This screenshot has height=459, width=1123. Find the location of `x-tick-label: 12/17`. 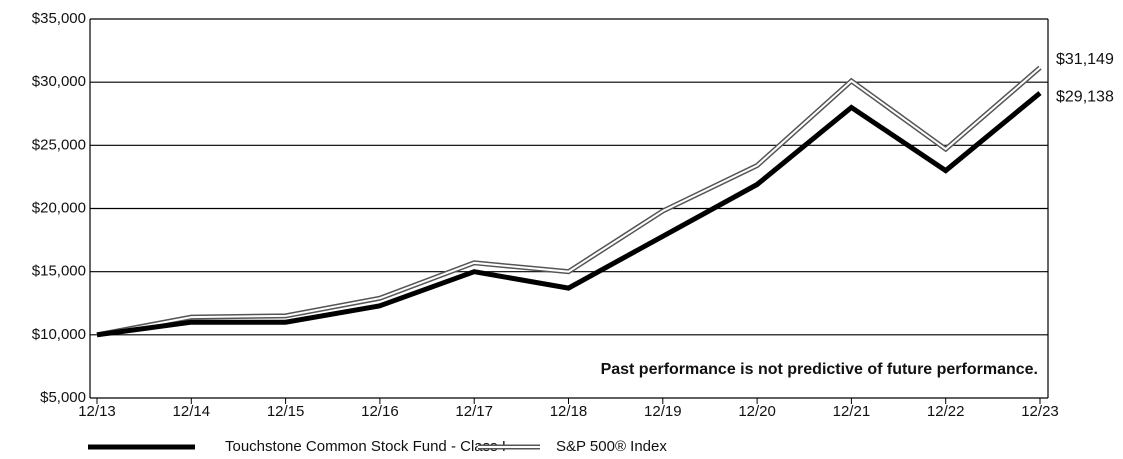

x-tick-label: 12/17 is located at coordinates (474, 411).